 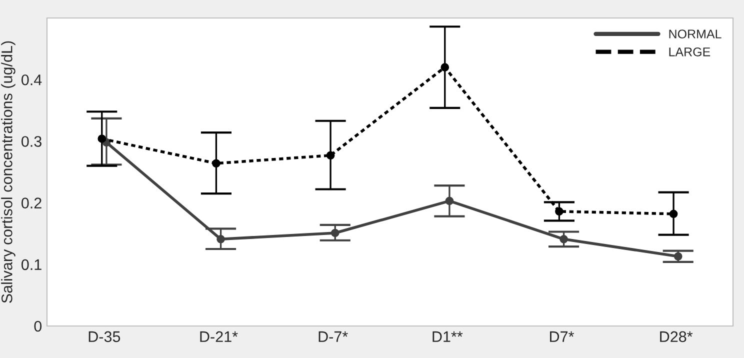 What do you see at coordinates (219, 336) in the screenshot?
I see `x-tick-label: D-21*` at bounding box center [219, 336].